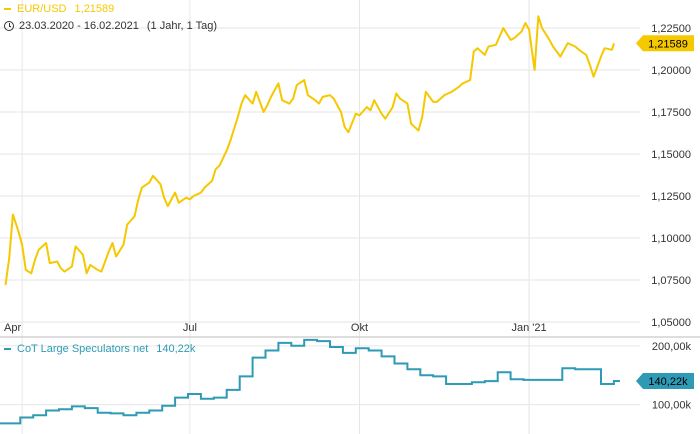 The image size is (700, 434). Describe the element at coordinates (9, 26) in the screenshot. I see `clock-icon` at that location.